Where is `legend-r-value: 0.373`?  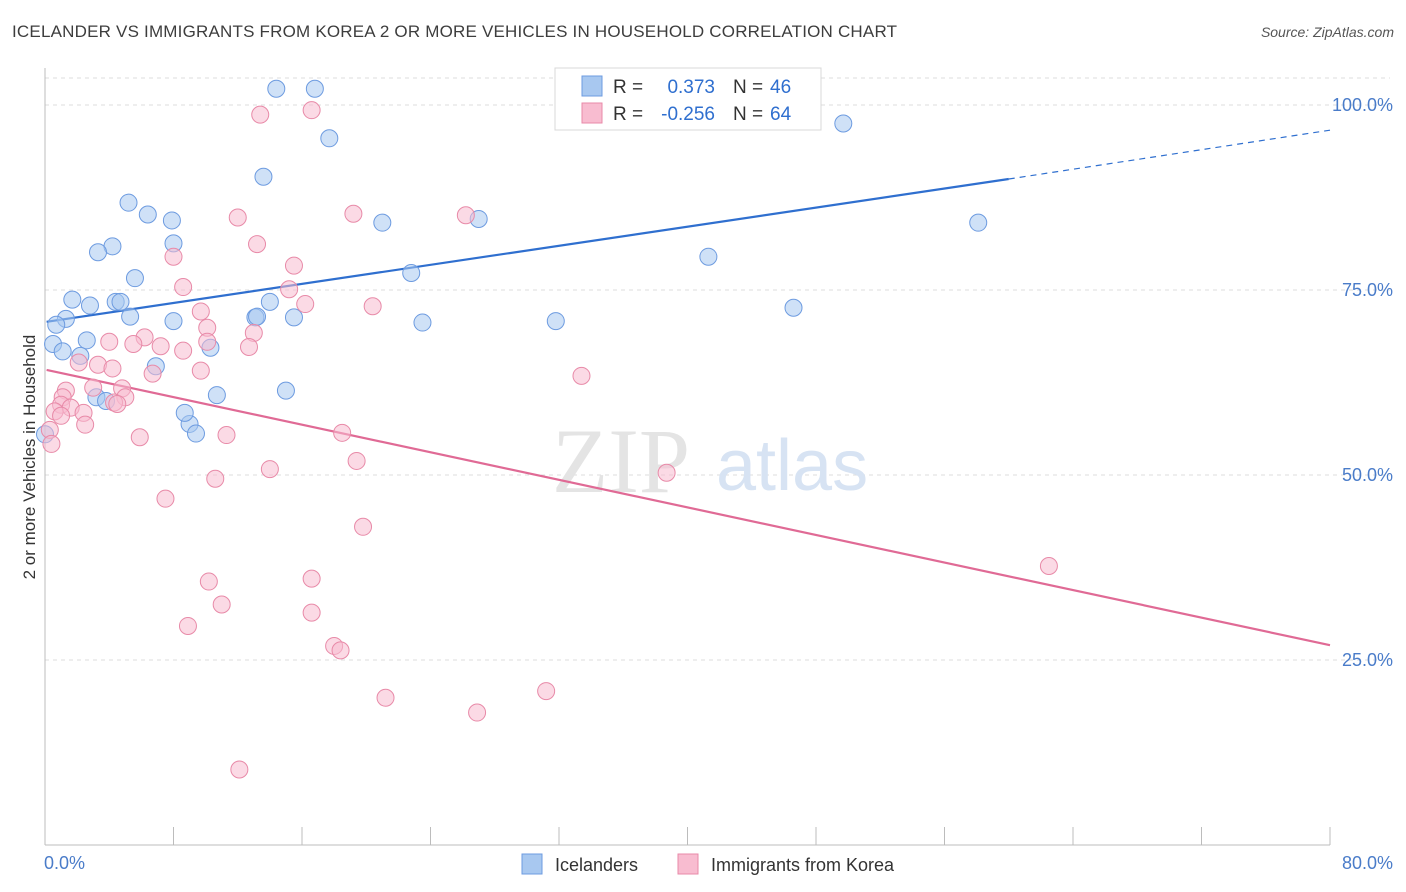
legend-r-value: 0.373 is located at coordinates (691, 87).